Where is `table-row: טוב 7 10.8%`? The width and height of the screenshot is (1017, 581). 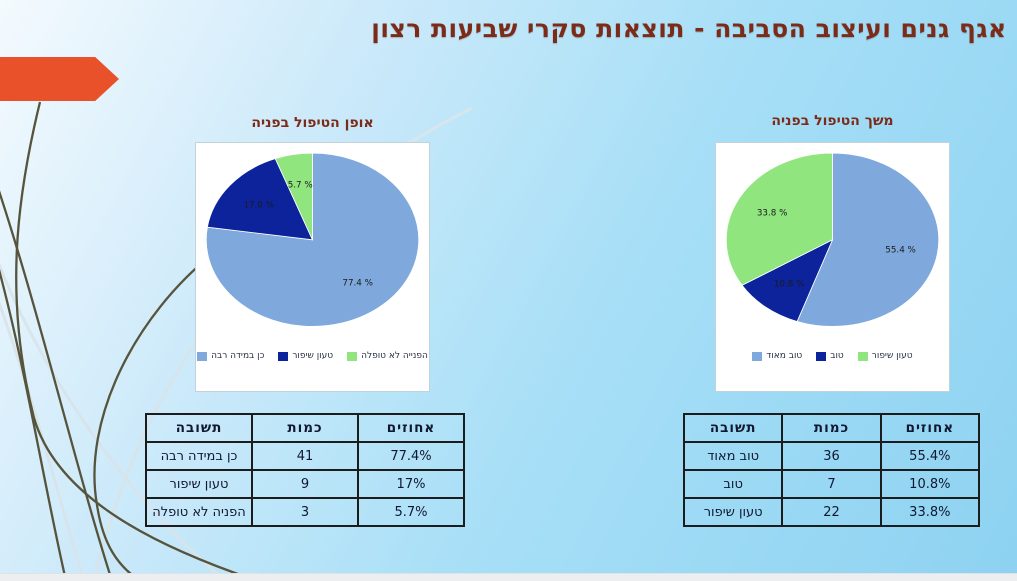
table-row: טוב 7 10.8% is located at coordinates (831, 484).